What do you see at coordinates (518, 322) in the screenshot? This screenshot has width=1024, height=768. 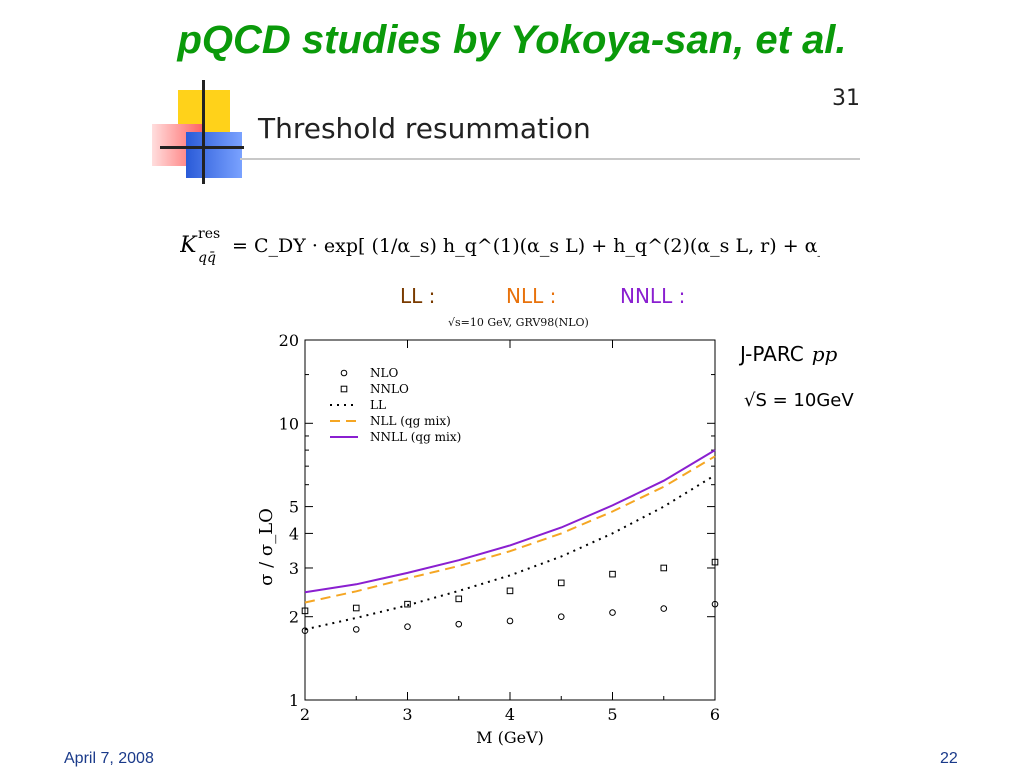 I see `plot-caption: √s=10 GeV, GRV98(NLO)` at bounding box center [518, 322].